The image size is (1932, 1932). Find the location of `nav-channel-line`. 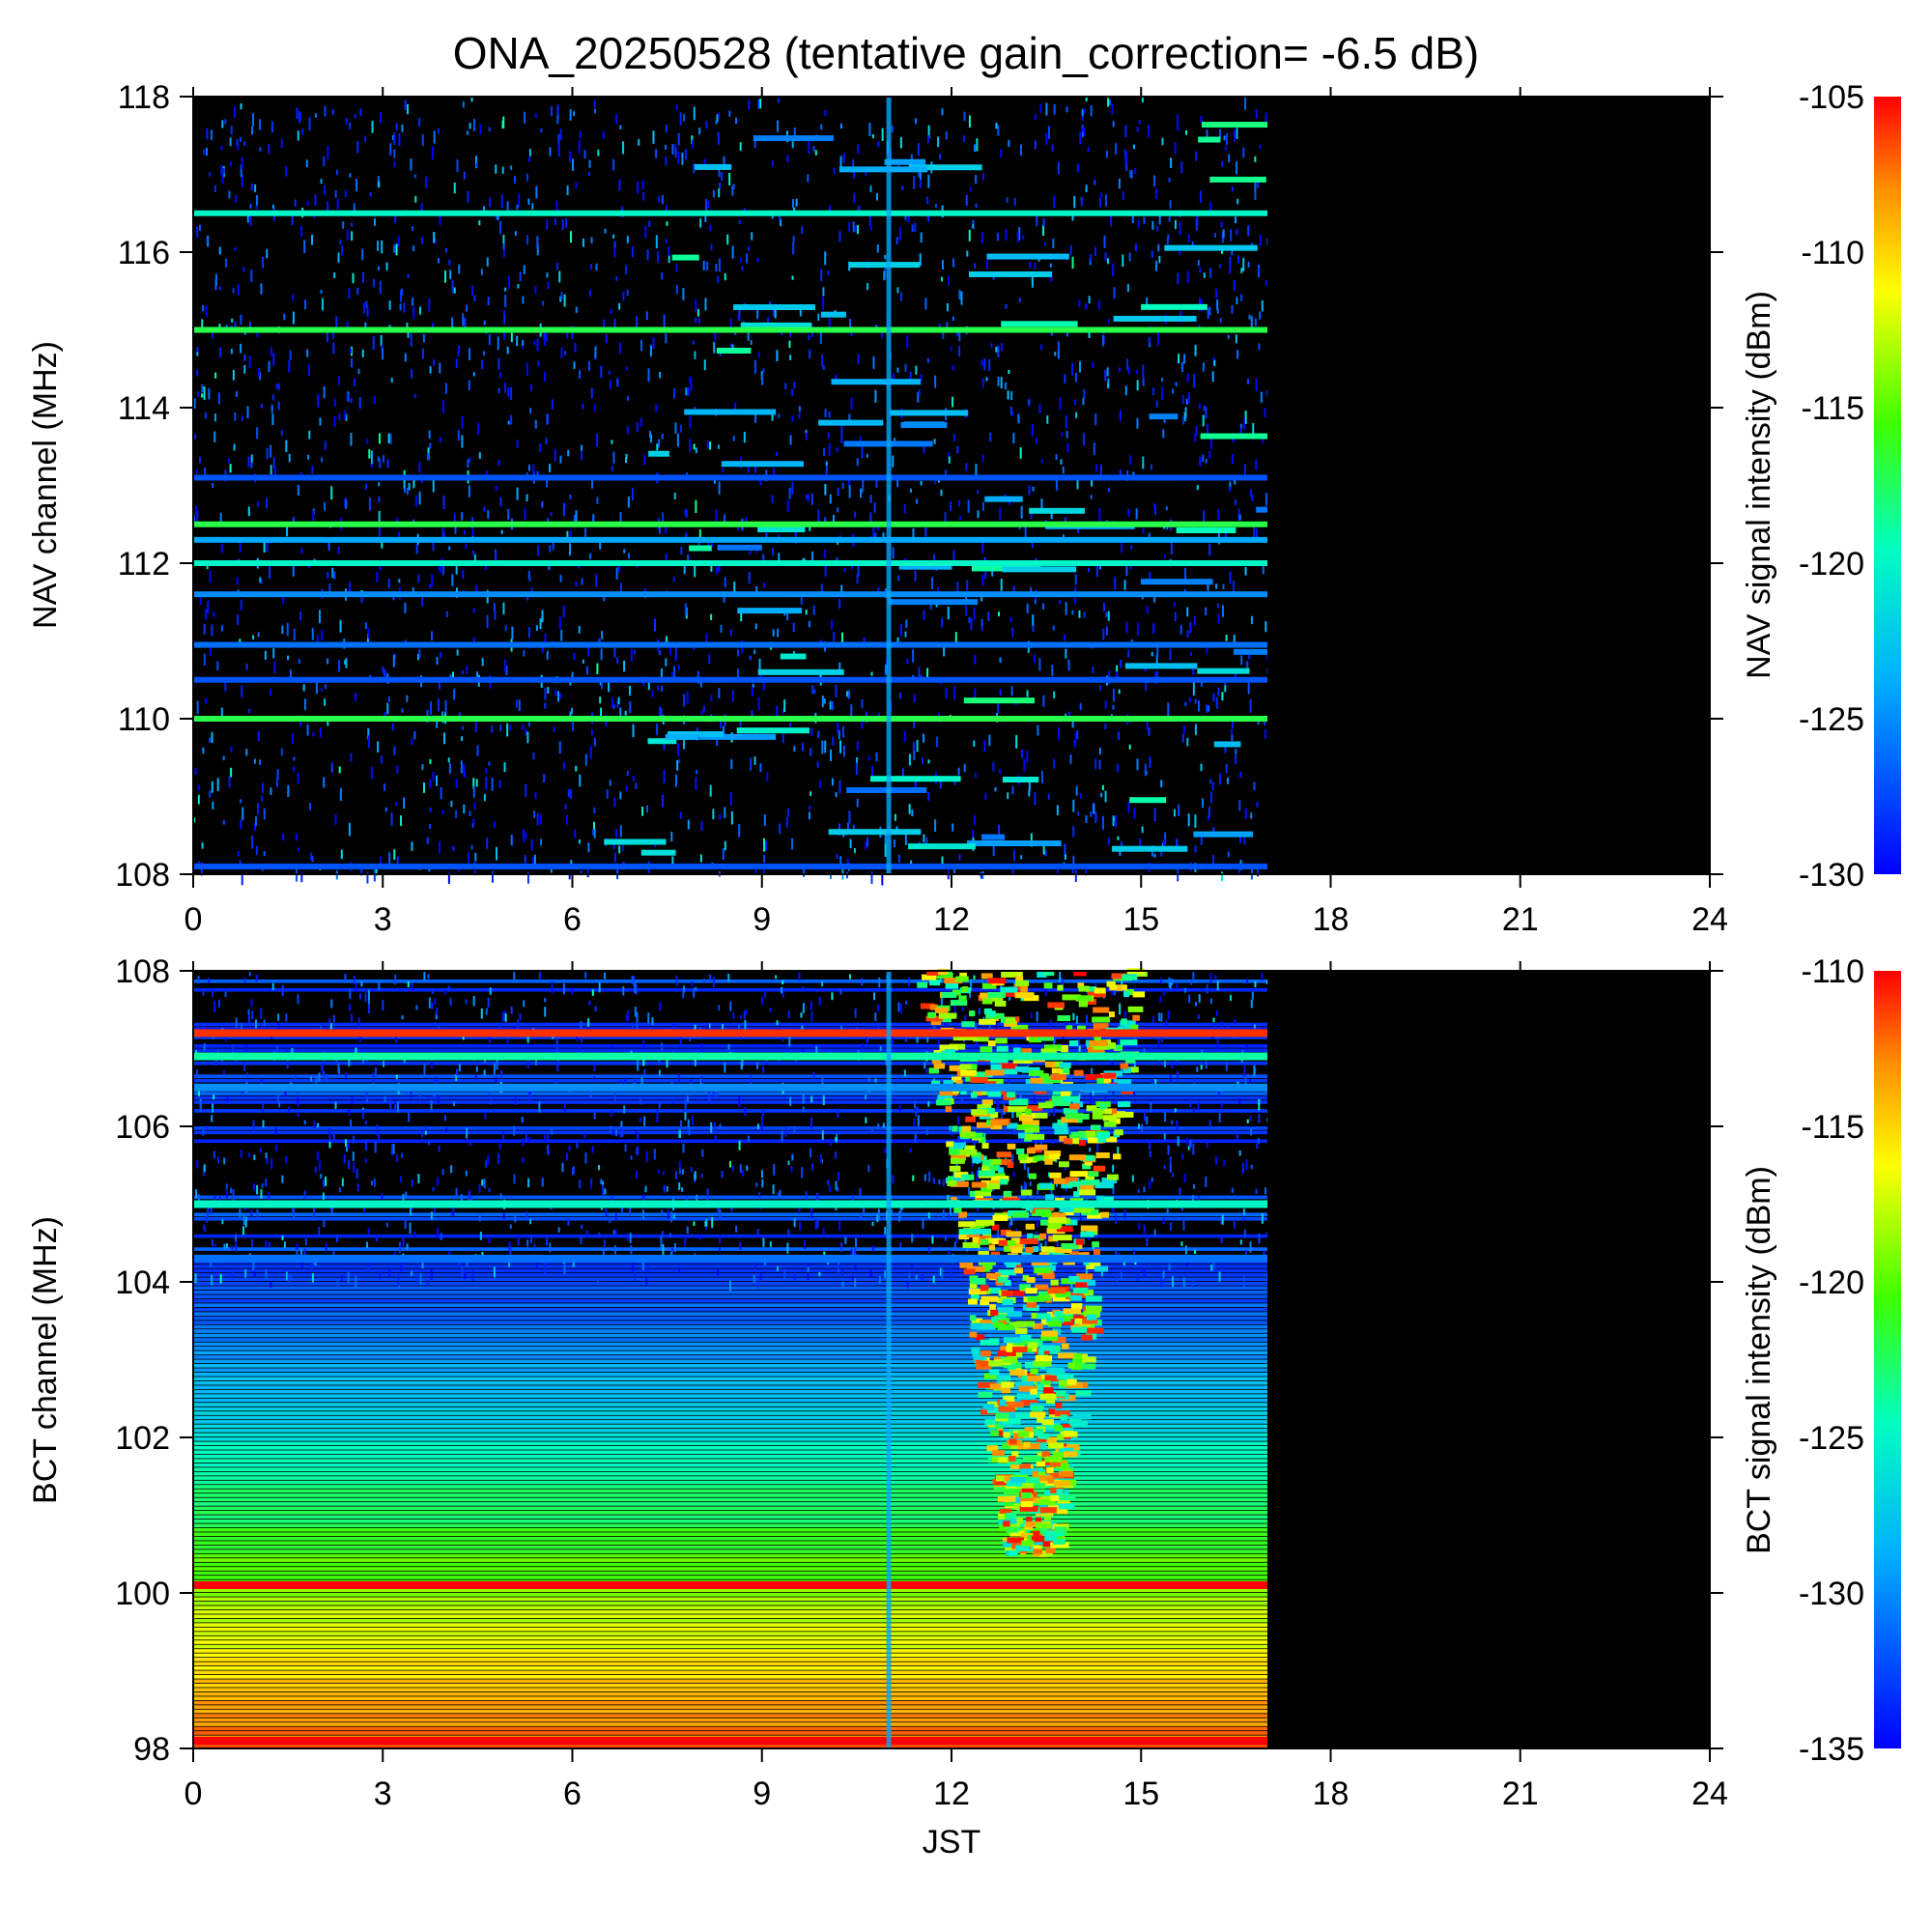

nav-channel-line is located at coordinates (730, 644).